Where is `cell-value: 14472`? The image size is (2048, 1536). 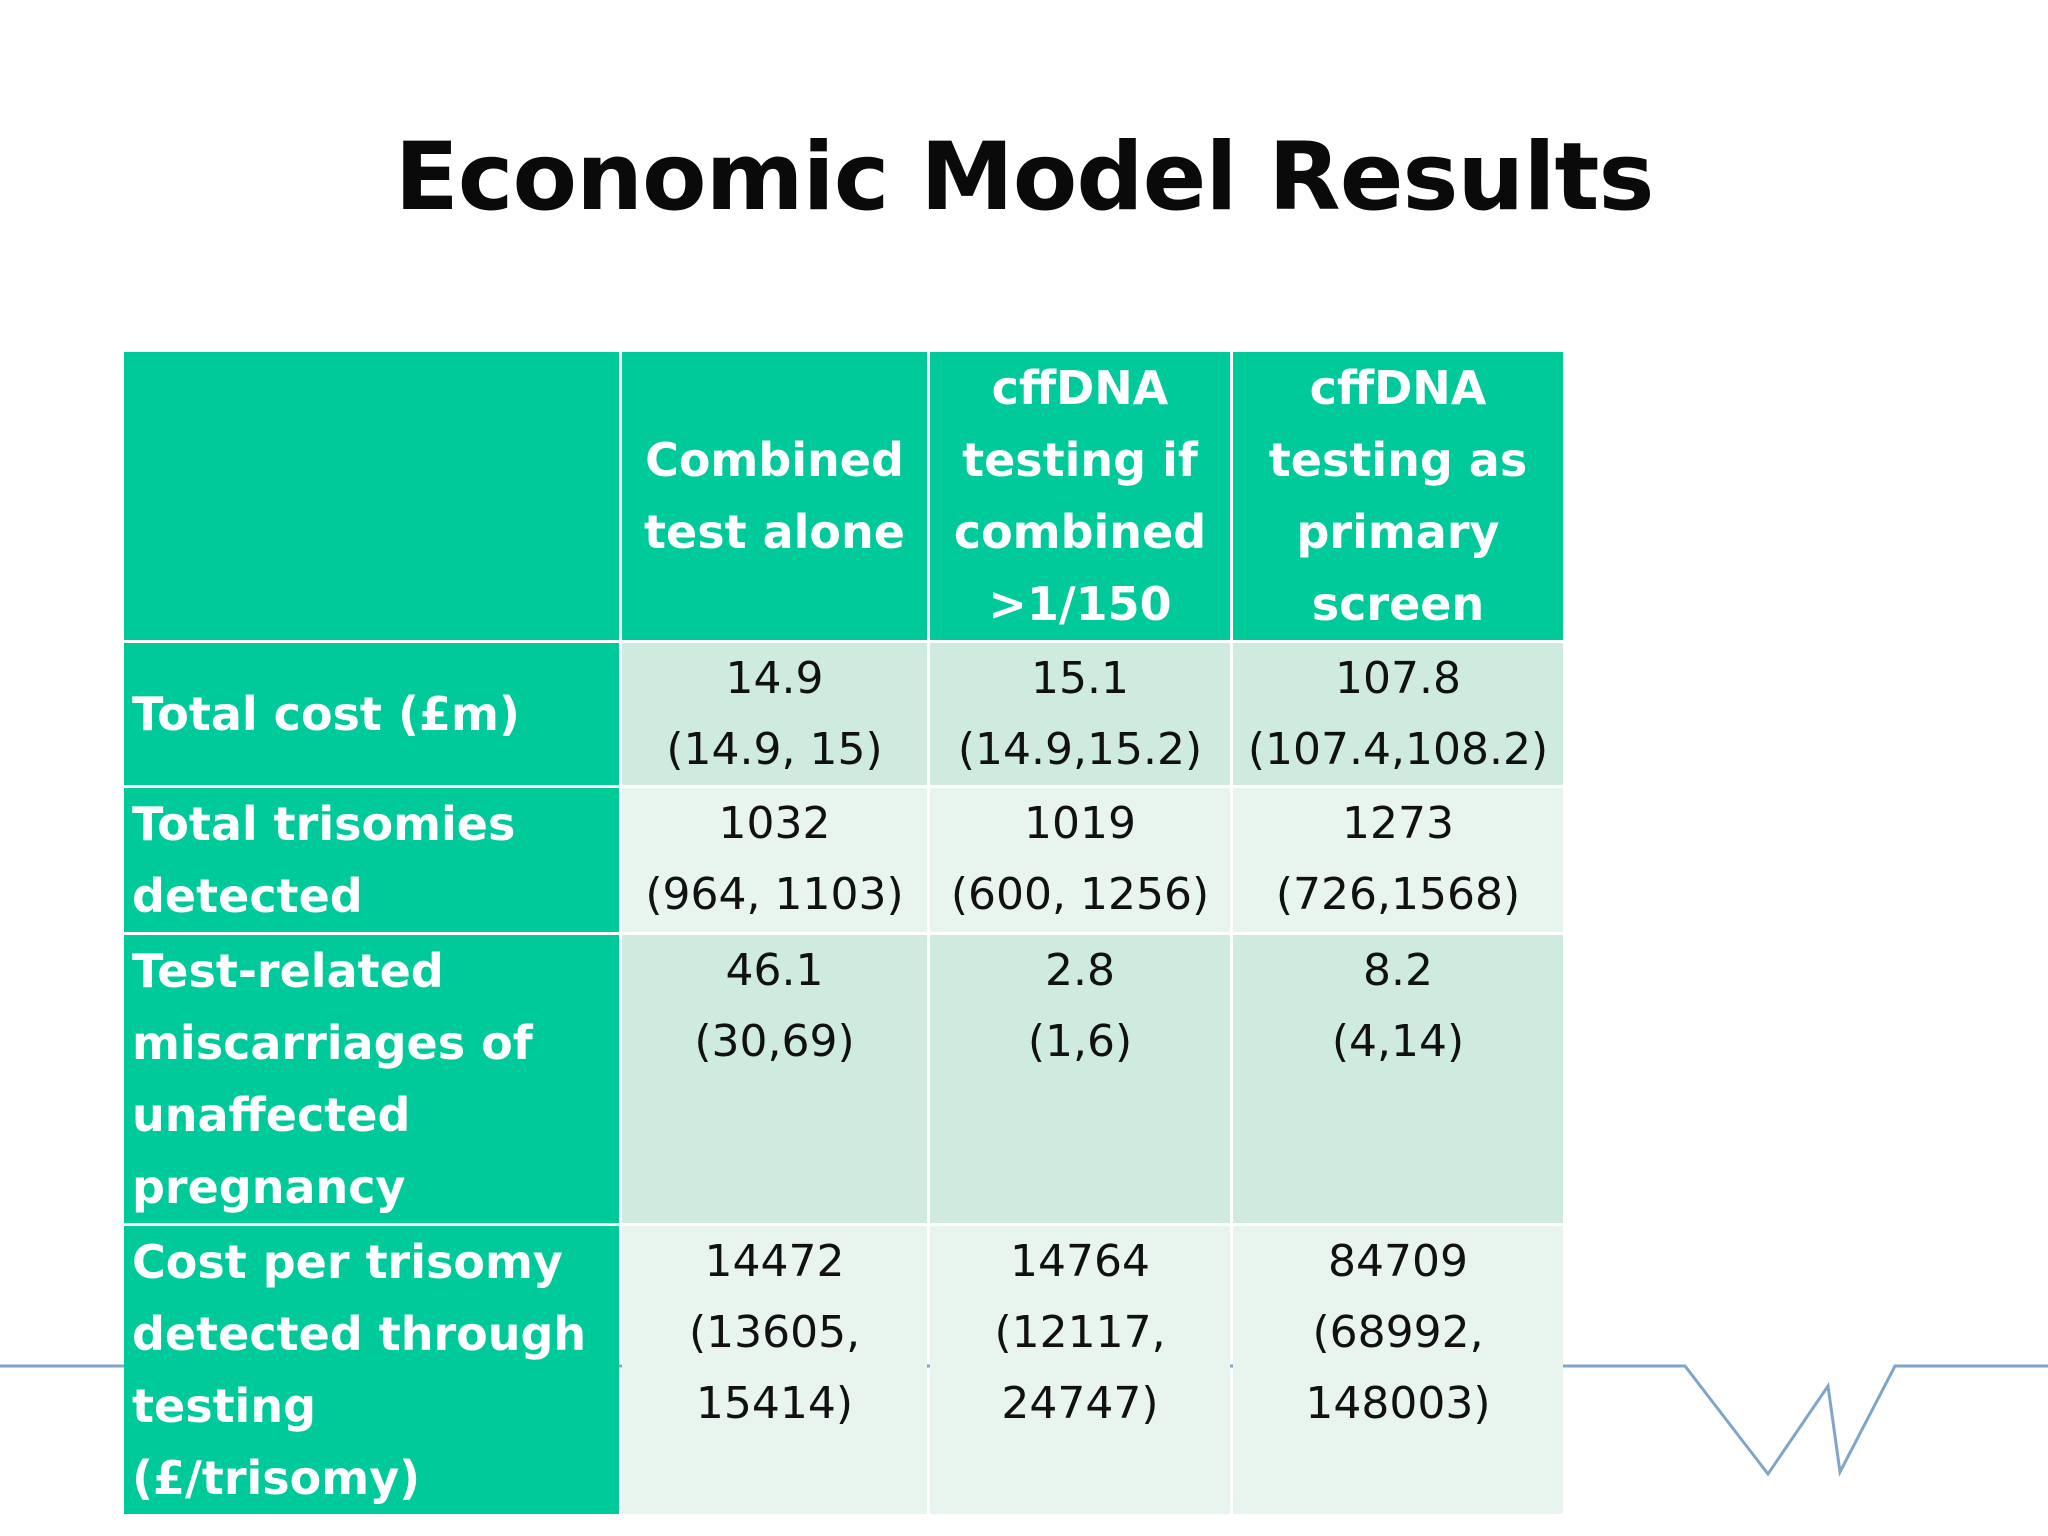 cell-value: 14472 is located at coordinates (774, 1261).